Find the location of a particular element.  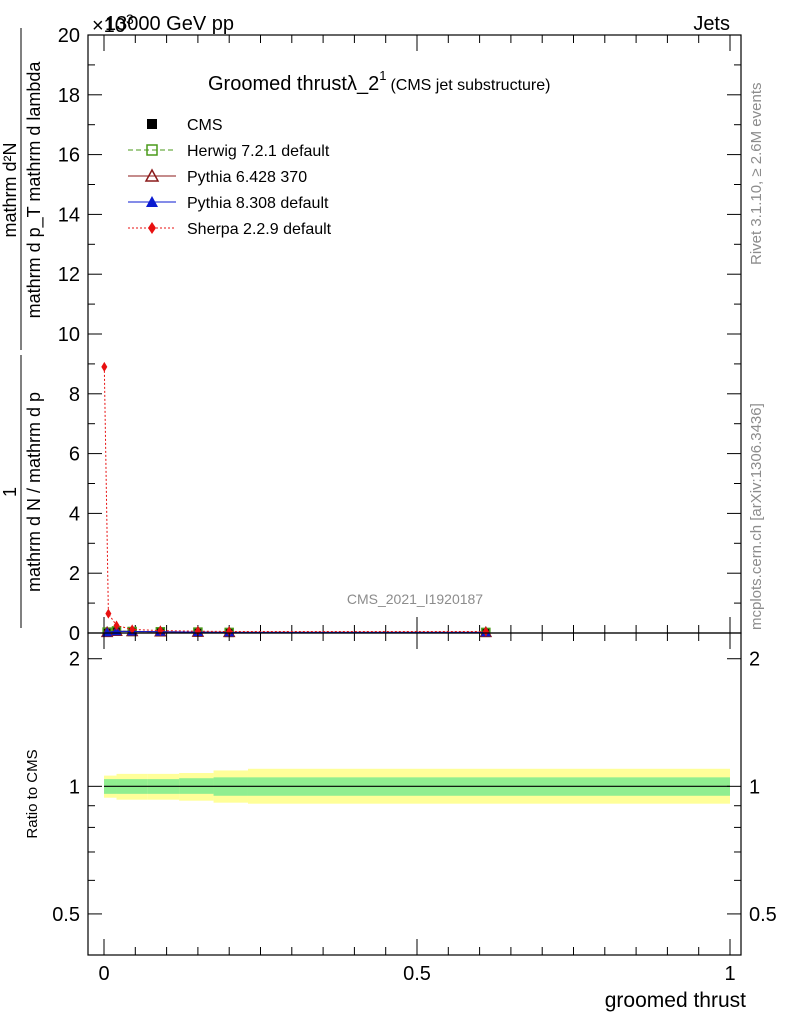

plot-title: Groomed thrustλ_21(CMS jet substructure) is located at coordinates (379, 81).